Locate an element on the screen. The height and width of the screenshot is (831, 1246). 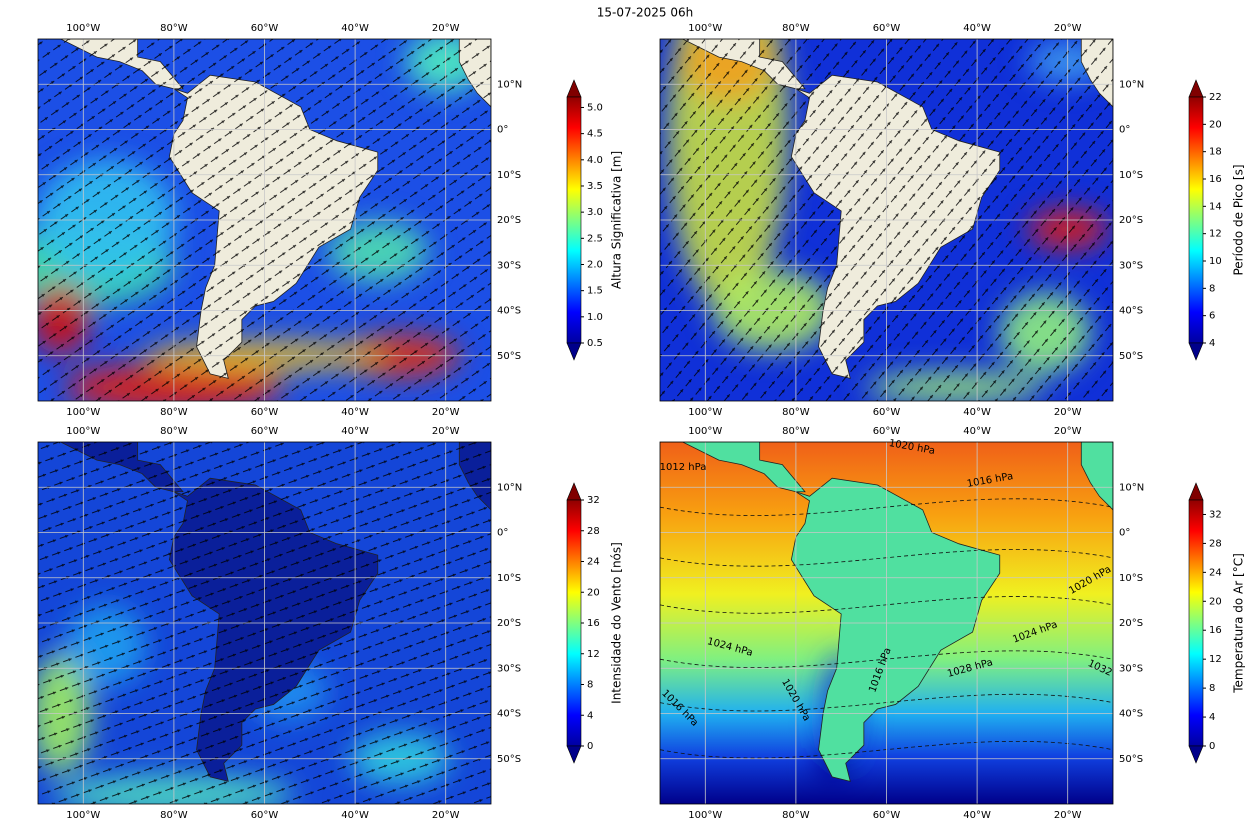
colorbar-label: Altura Significativa [m] is located at coordinates (617, 220).